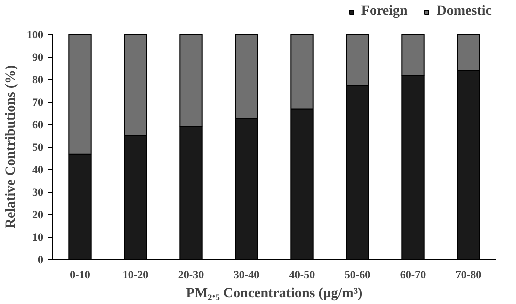 Image resolution: width=516 pixels, height=304 pixels. Describe the element at coordinates (38, 103) in the screenshot. I see `y-tick-label: 70` at that location.